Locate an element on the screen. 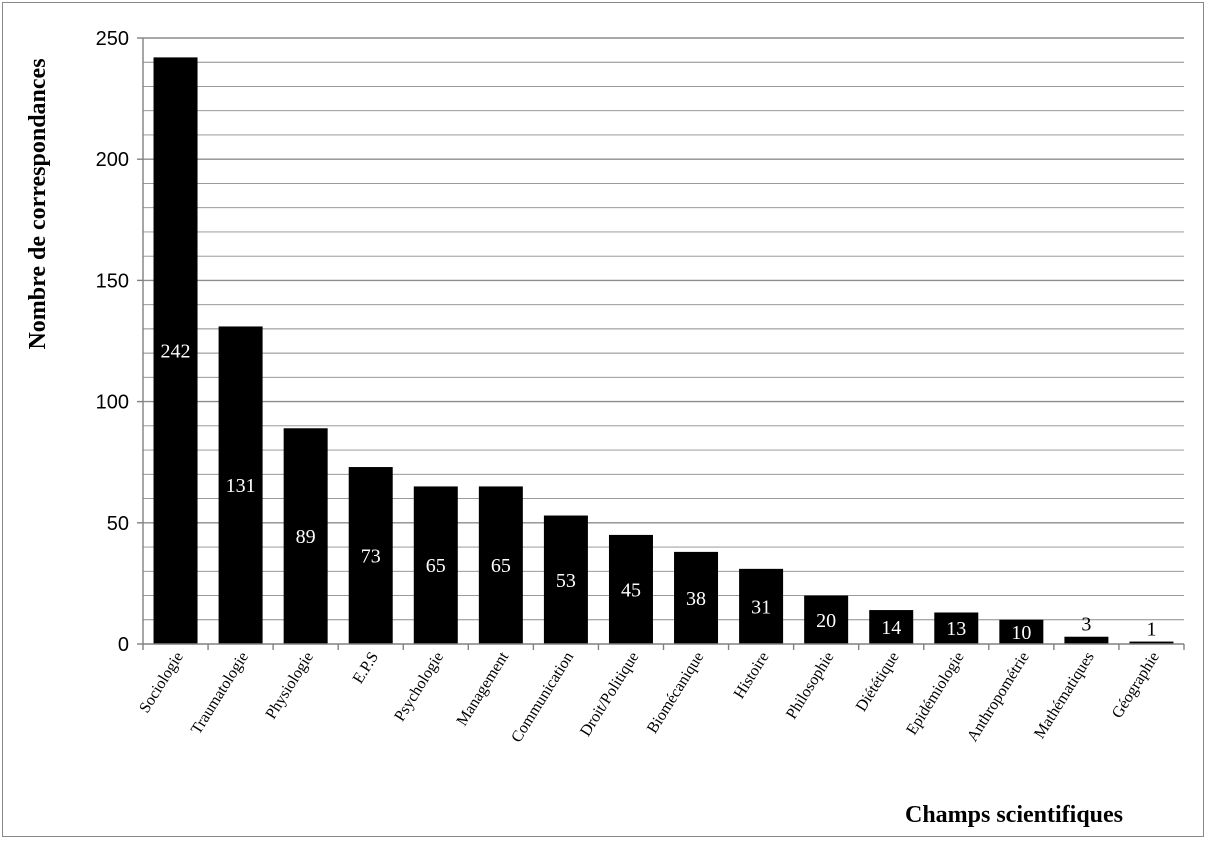  x-tick-label: Physiologie is located at coordinates (290, 685).